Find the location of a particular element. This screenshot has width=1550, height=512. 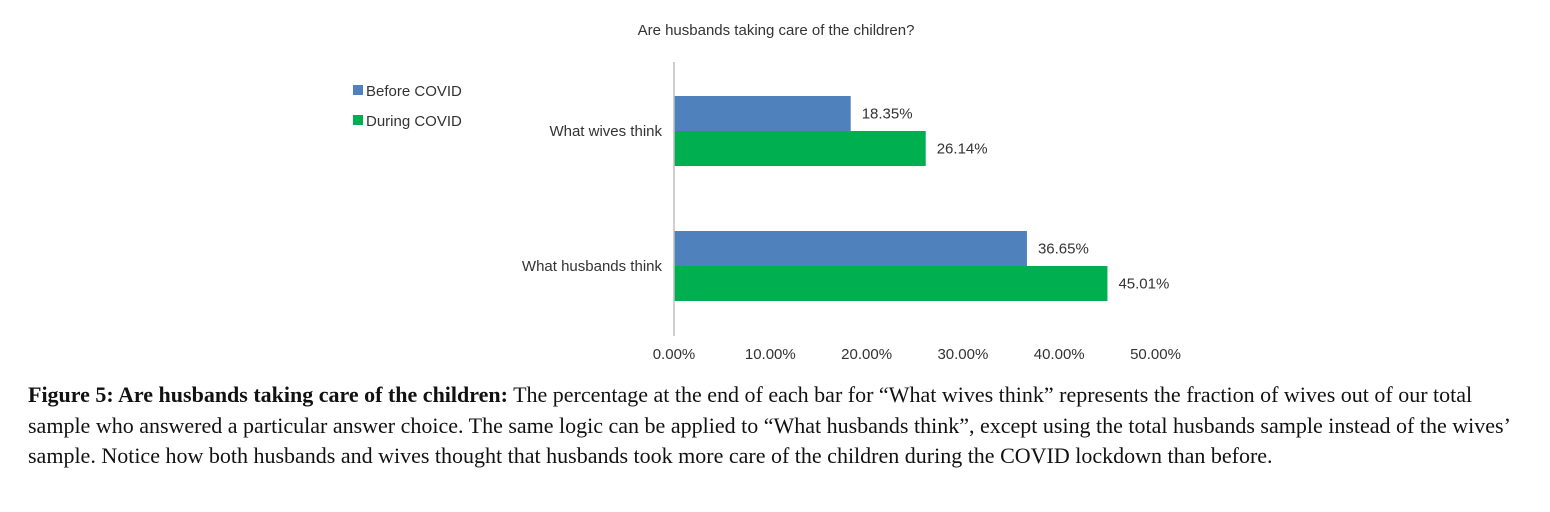

bar-value-label: 18.35% is located at coordinates (887, 114).